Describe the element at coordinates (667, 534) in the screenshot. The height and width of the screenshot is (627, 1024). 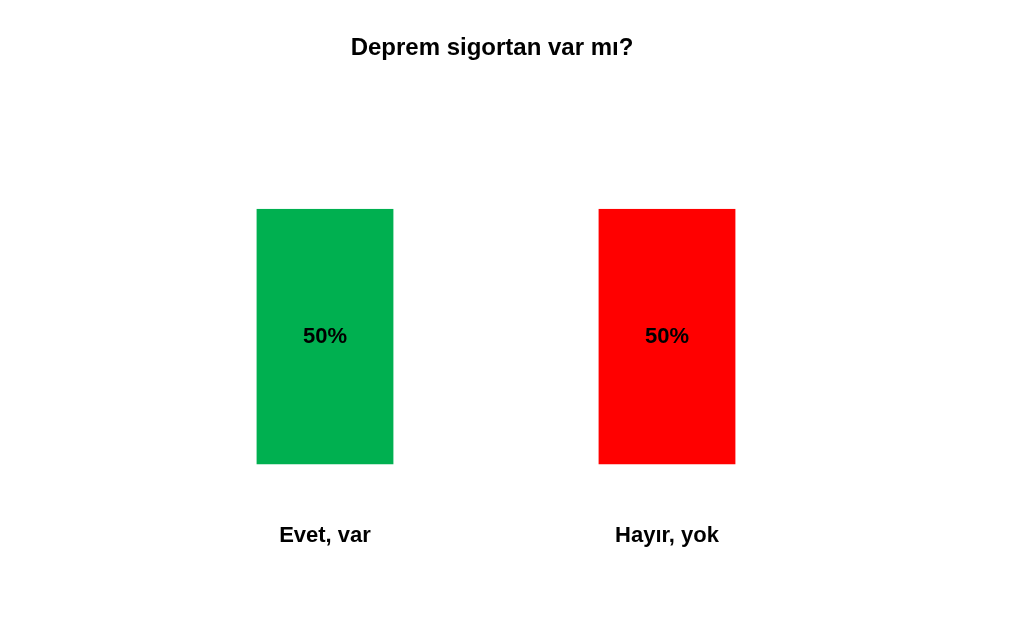
I see `x-tick-label: Hayır, yok` at that location.